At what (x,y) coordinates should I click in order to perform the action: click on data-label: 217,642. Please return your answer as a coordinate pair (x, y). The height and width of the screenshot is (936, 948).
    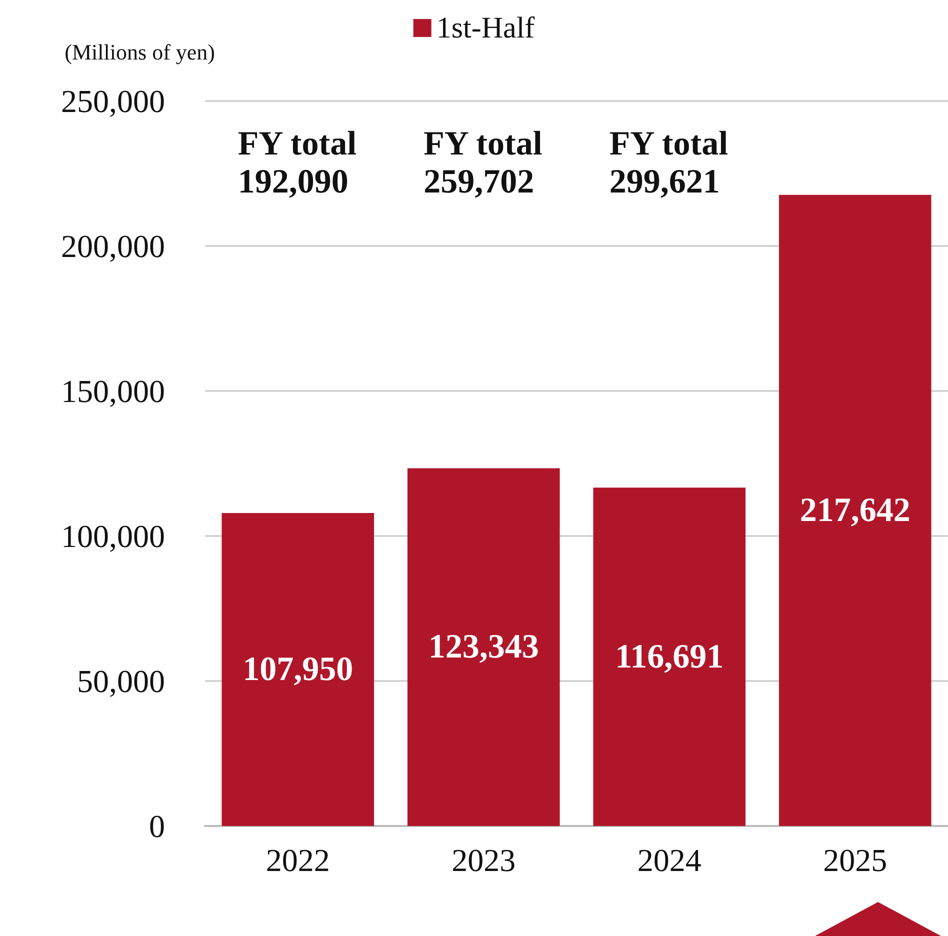
    Looking at the image, I should click on (855, 510).